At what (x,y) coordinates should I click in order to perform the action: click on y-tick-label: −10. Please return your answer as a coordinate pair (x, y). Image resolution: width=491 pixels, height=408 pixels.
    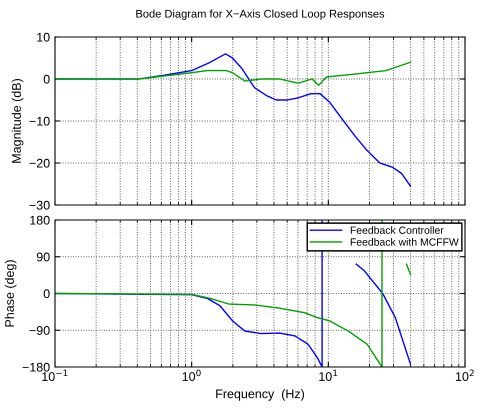
    Looking at the image, I should click on (40, 121).